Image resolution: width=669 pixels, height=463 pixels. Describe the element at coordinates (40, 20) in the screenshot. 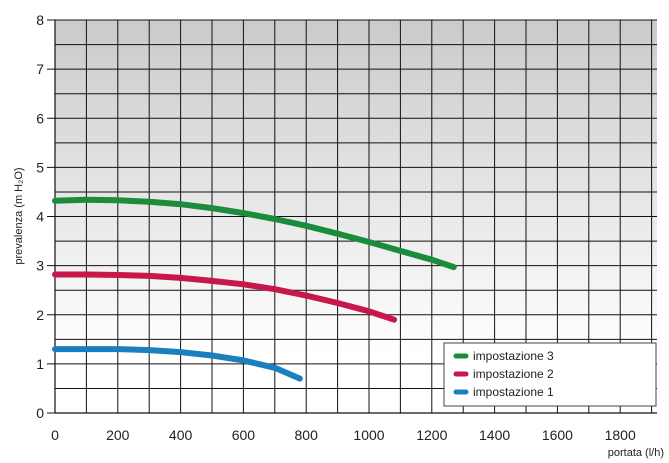

I see `y-tick-label: 8` at that location.